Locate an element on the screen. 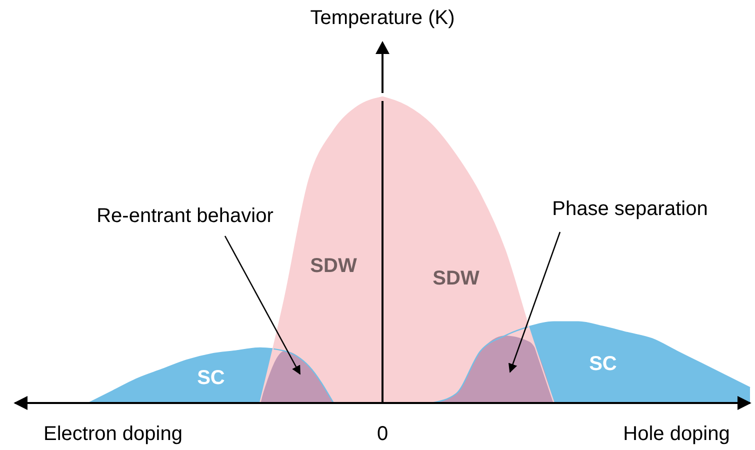  x-tick-label: 0 is located at coordinates (382, 434).